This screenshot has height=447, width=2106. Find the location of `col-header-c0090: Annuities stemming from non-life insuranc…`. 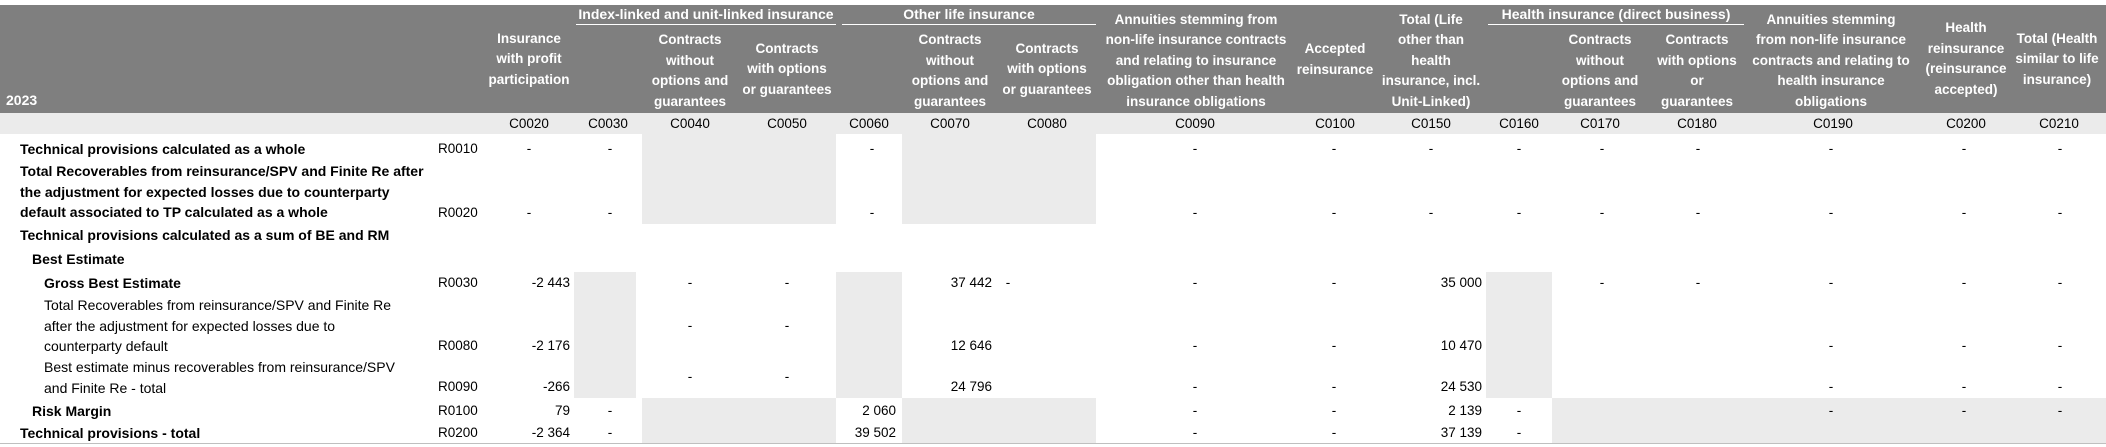

col-header-c0090: Annuities stemming from non-life insuranc… is located at coordinates (1196, 60).